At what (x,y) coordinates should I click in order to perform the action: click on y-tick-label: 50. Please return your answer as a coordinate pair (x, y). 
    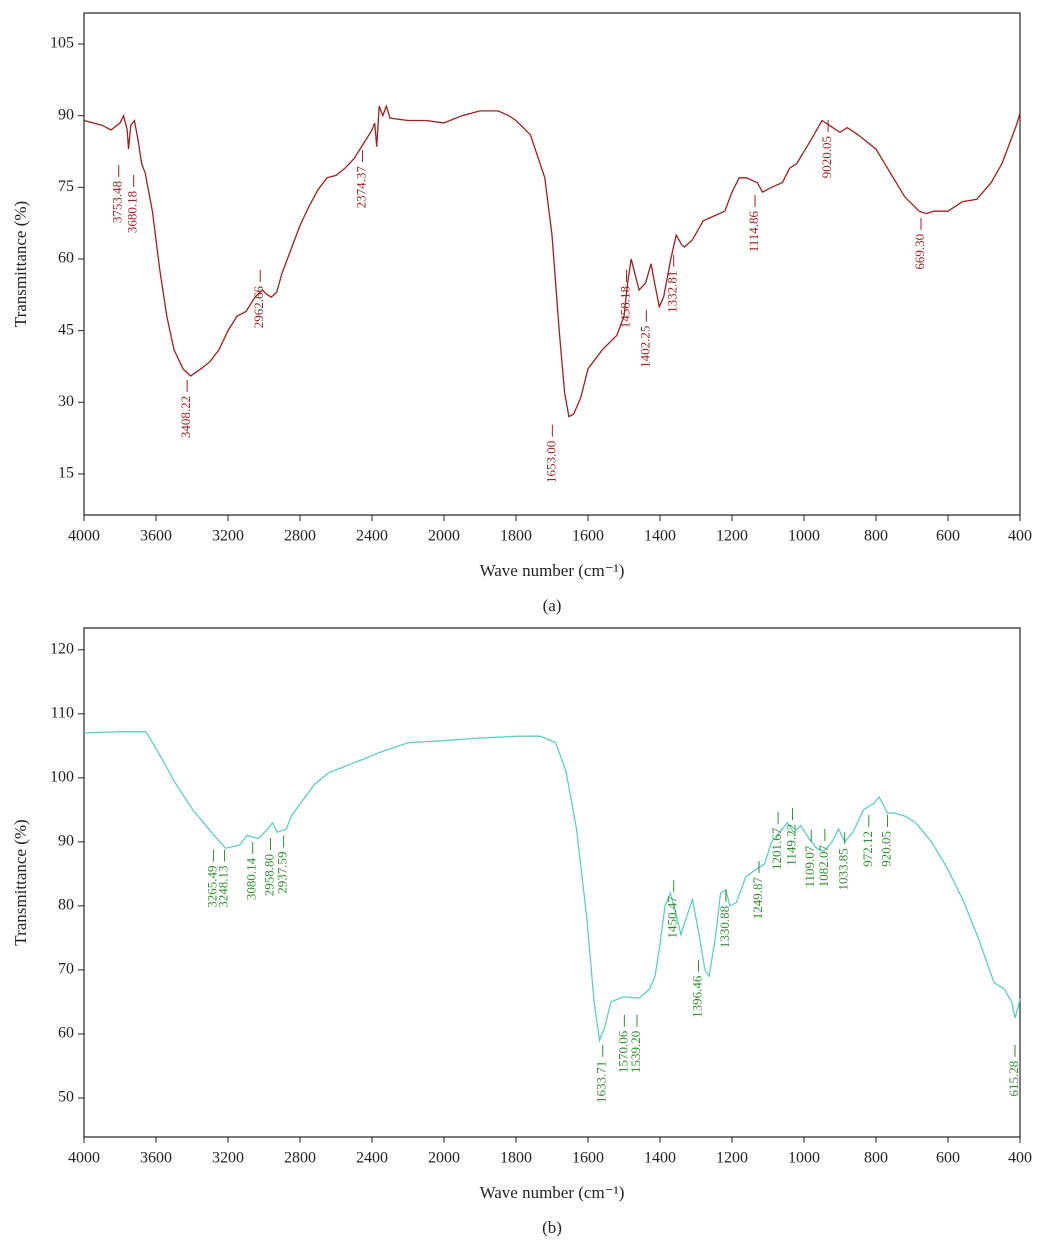
    Looking at the image, I should click on (66, 1097).